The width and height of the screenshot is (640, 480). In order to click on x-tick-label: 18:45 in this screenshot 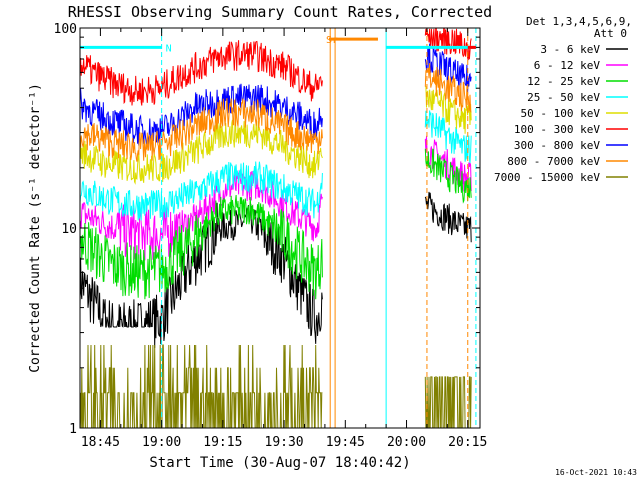, I will do `click(100, 442)`.